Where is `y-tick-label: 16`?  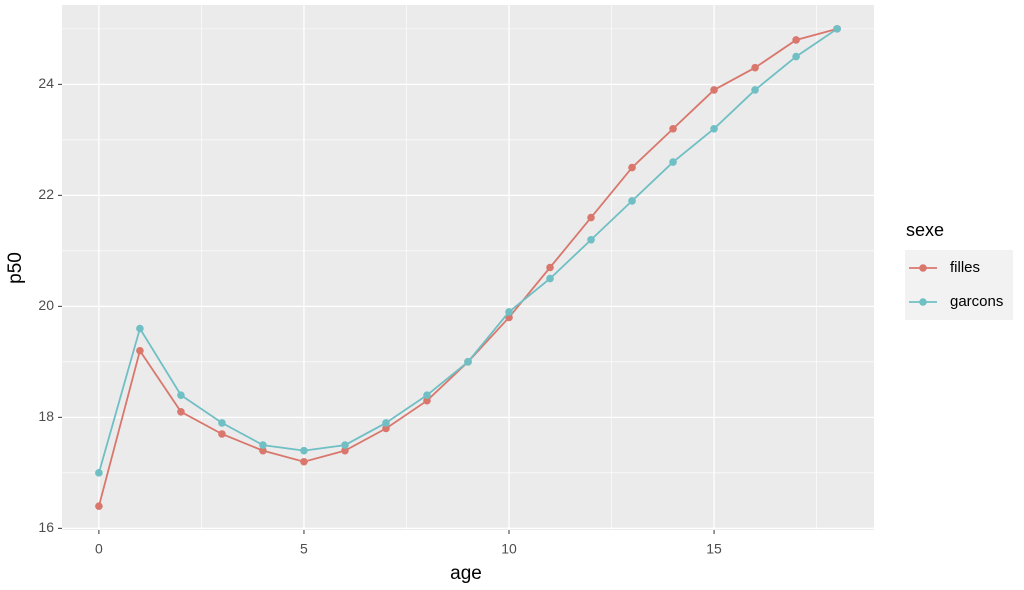 y-tick-label: 16 is located at coordinates (46, 527).